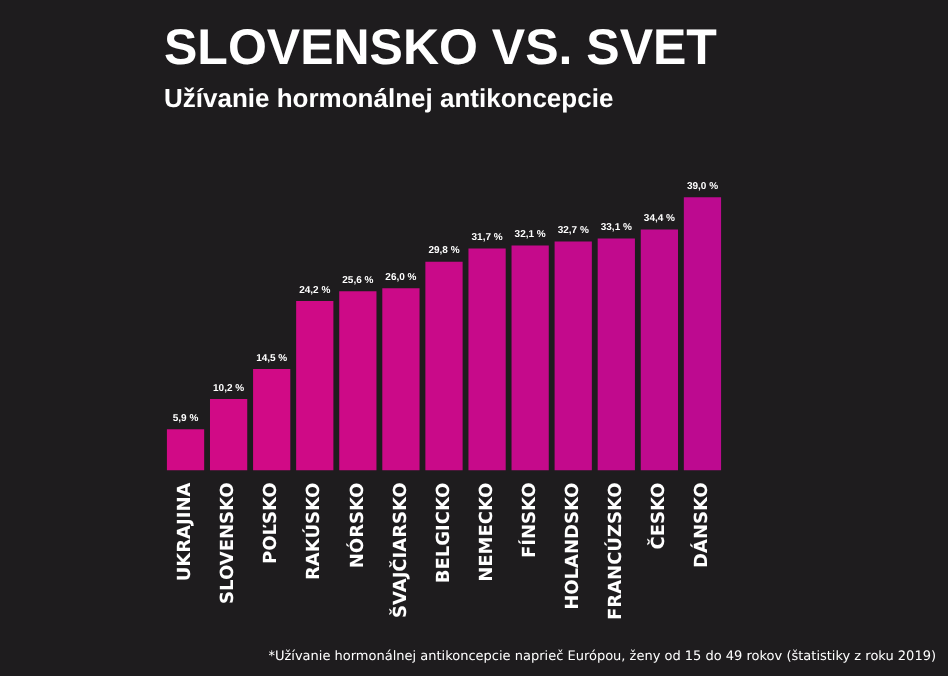  What do you see at coordinates (440, 47) in the screenshot?
I see `chart-title: SLOVENSKO VS. SVET` at bounding box center [440, 47].